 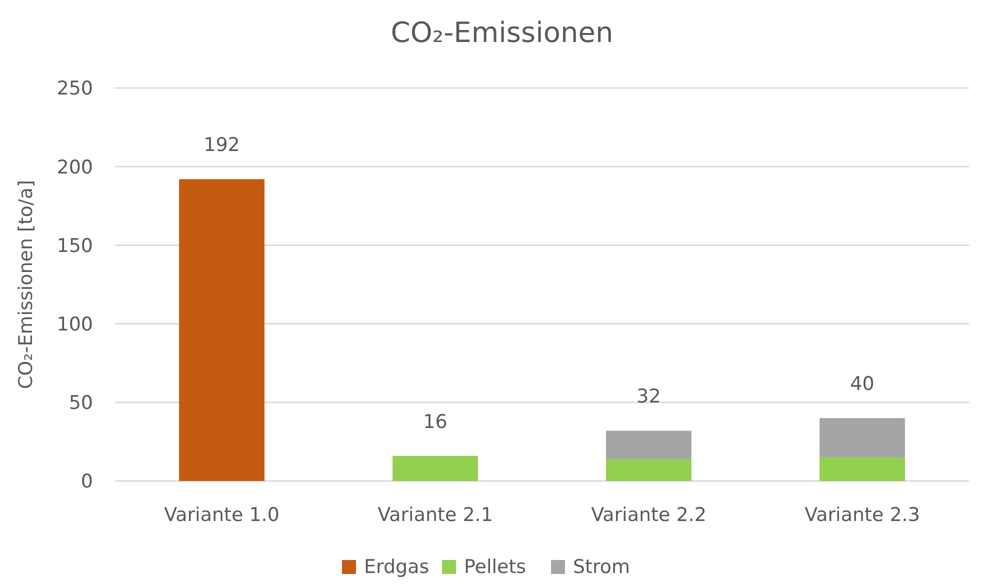 I want to click on legend-label: Pellets, so click(x=495, y=567).